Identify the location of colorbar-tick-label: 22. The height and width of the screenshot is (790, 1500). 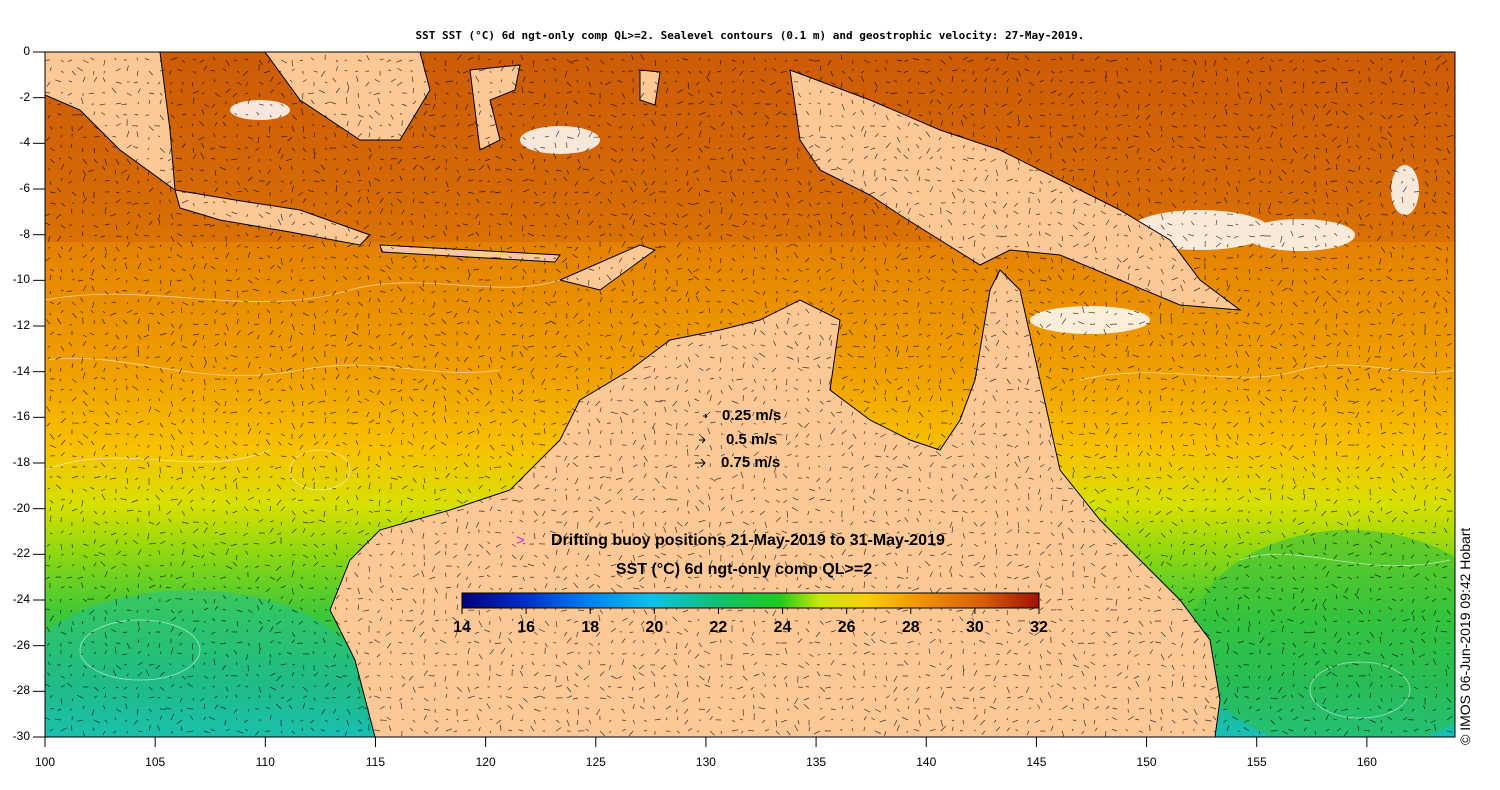
(718, 627).